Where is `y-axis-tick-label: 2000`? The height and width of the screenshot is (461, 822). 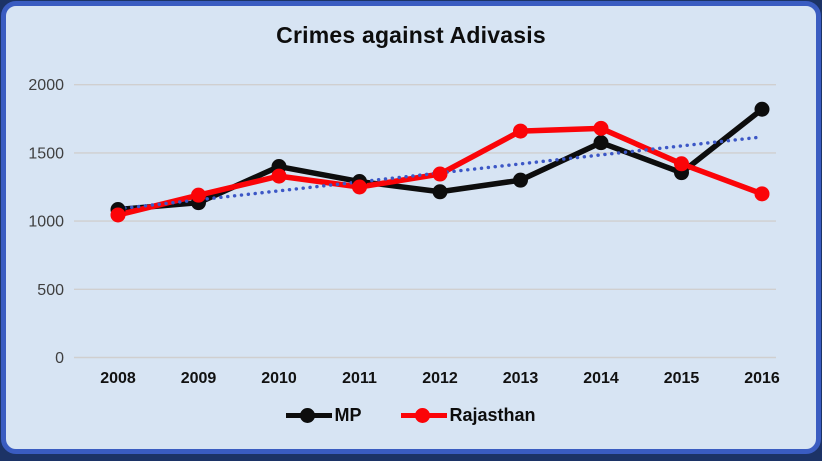 y-axis-tick-label: 2000 is located at coordinates (46, 85).